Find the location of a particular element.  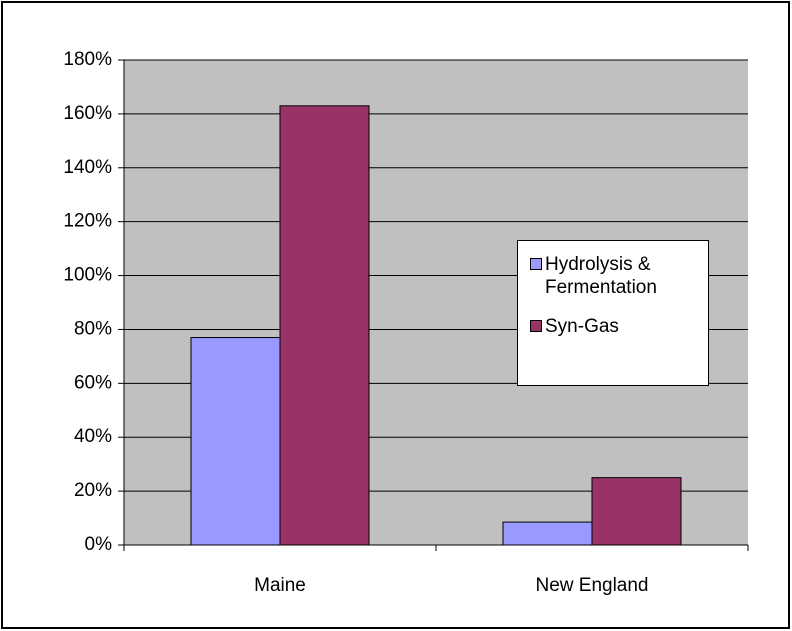

legend-label: Syn-Gas is located at coordinates (582, 326).